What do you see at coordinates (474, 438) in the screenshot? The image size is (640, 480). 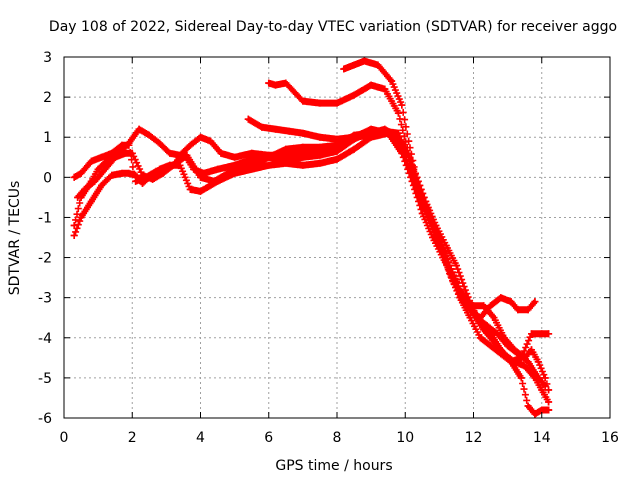 I see `x-tick-label: 12` at bounding box center [474, 438].